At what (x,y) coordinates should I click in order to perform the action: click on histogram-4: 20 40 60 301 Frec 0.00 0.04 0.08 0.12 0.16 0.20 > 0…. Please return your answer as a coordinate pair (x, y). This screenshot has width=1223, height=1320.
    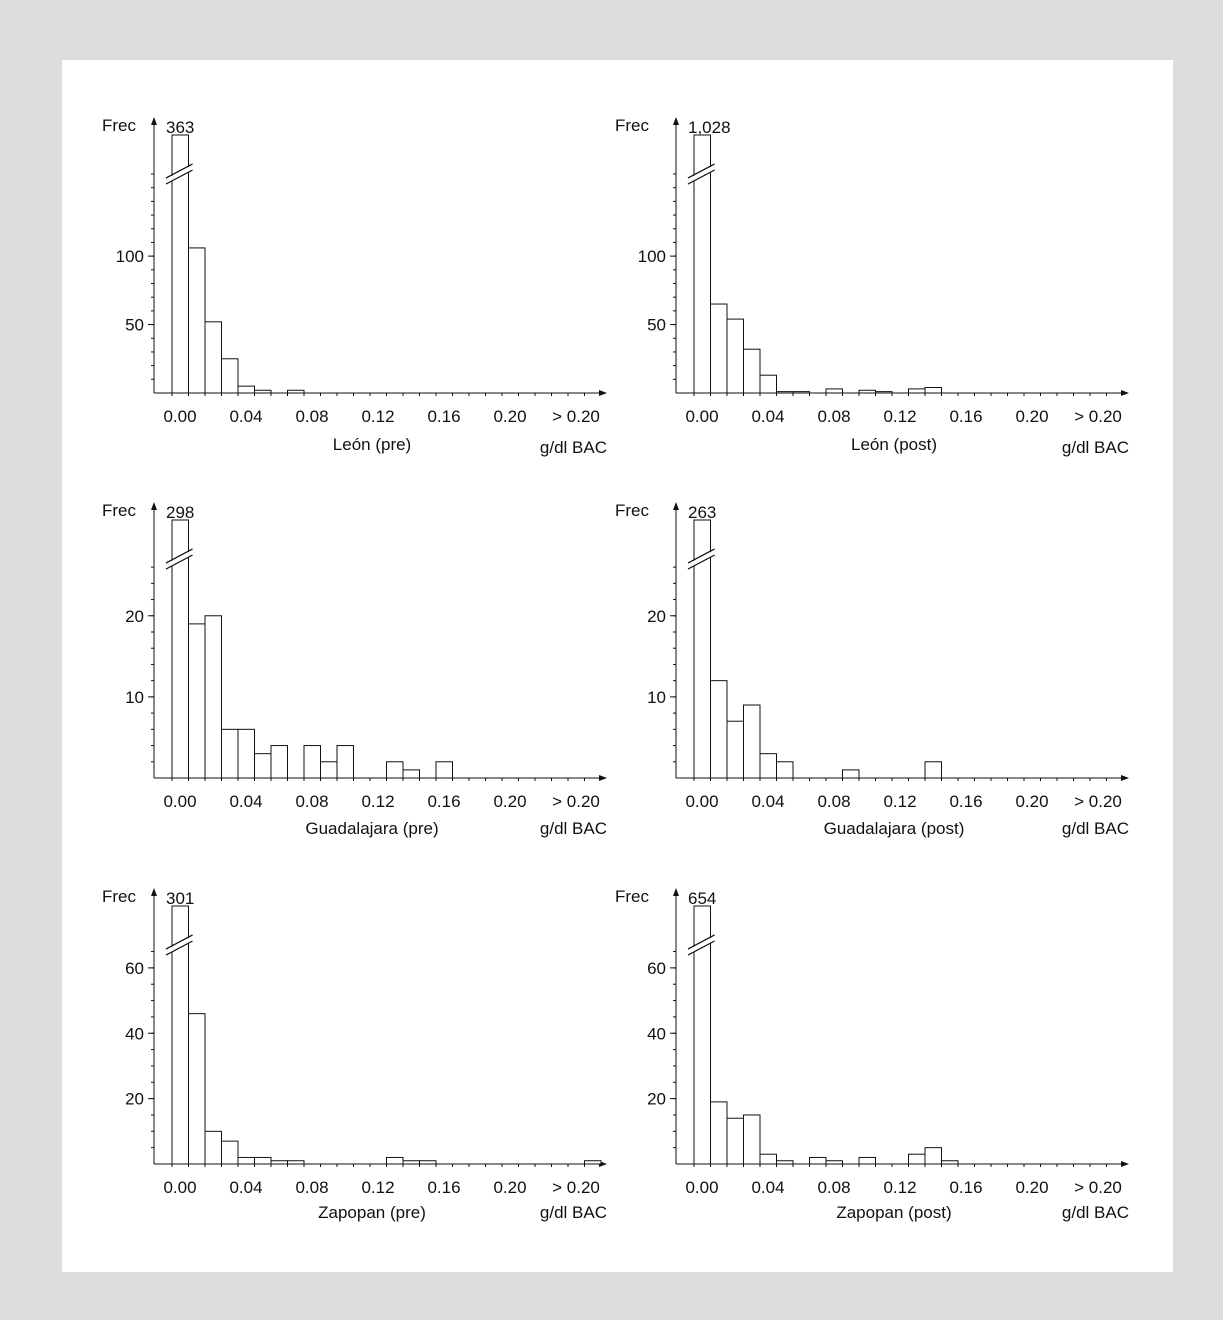
    Looking at the image, I should click on (354, 1054).